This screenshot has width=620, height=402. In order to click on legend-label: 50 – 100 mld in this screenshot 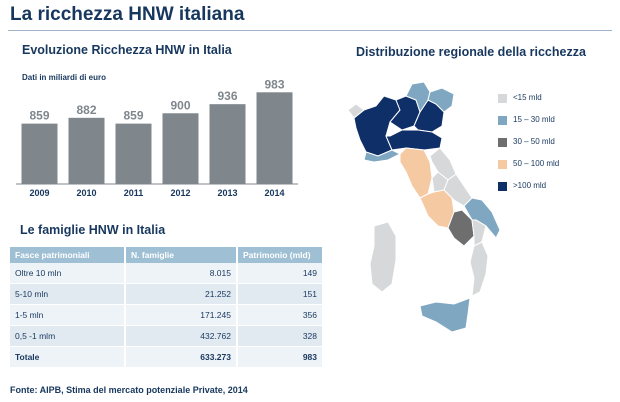, I will do `click(536, 163)`.